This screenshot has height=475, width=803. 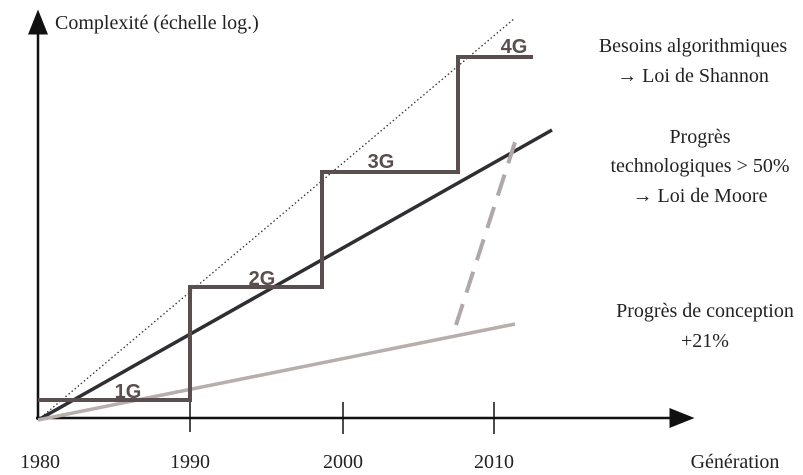 I want to click on annotation: → Loi de Shannon, so click(x=693, y=76).